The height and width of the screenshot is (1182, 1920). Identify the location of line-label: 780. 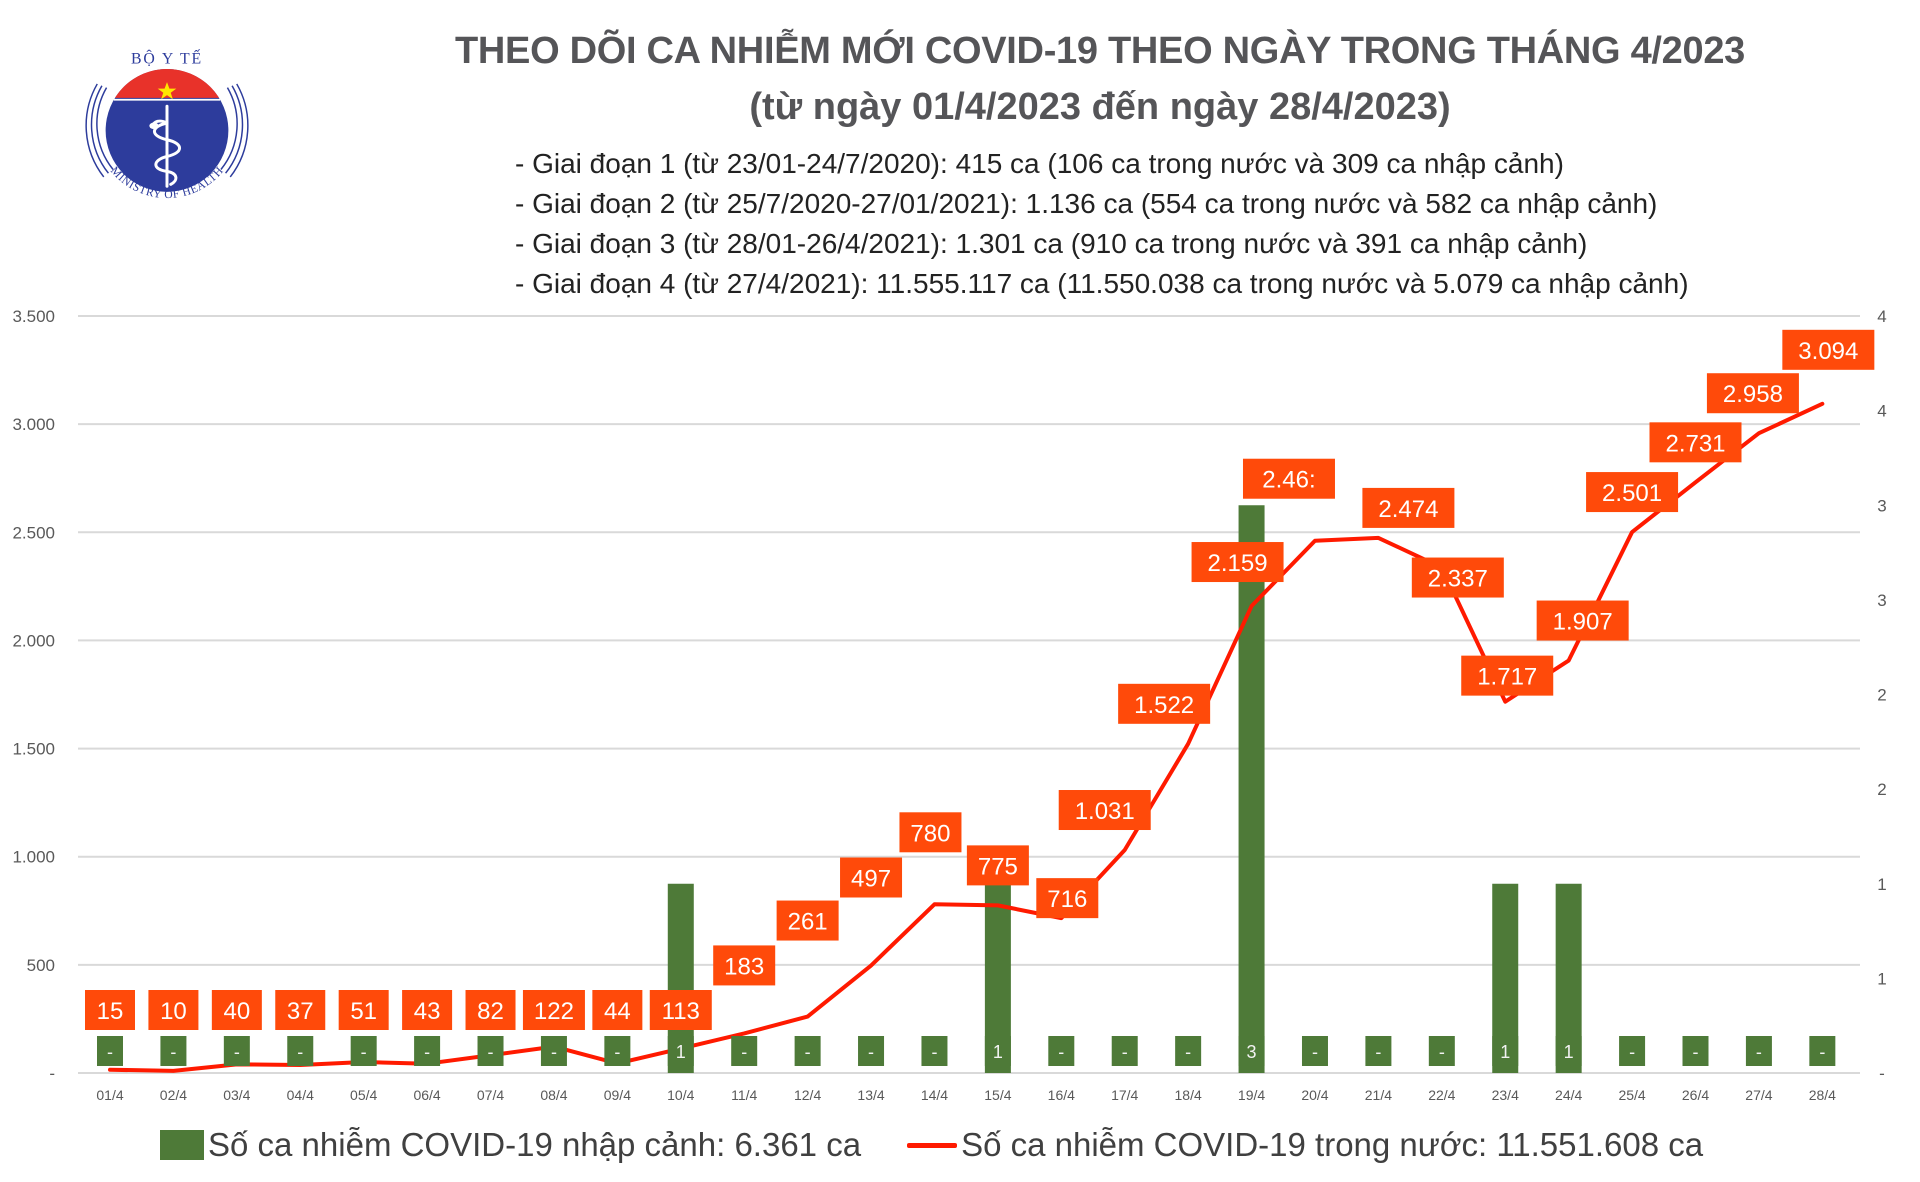
(930, 833).